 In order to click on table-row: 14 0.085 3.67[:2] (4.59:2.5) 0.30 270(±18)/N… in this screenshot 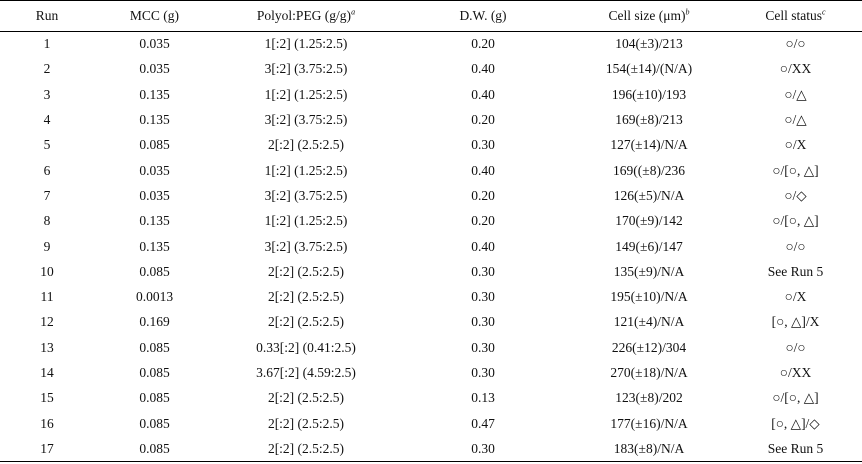, I will do `click(431, 372)`.